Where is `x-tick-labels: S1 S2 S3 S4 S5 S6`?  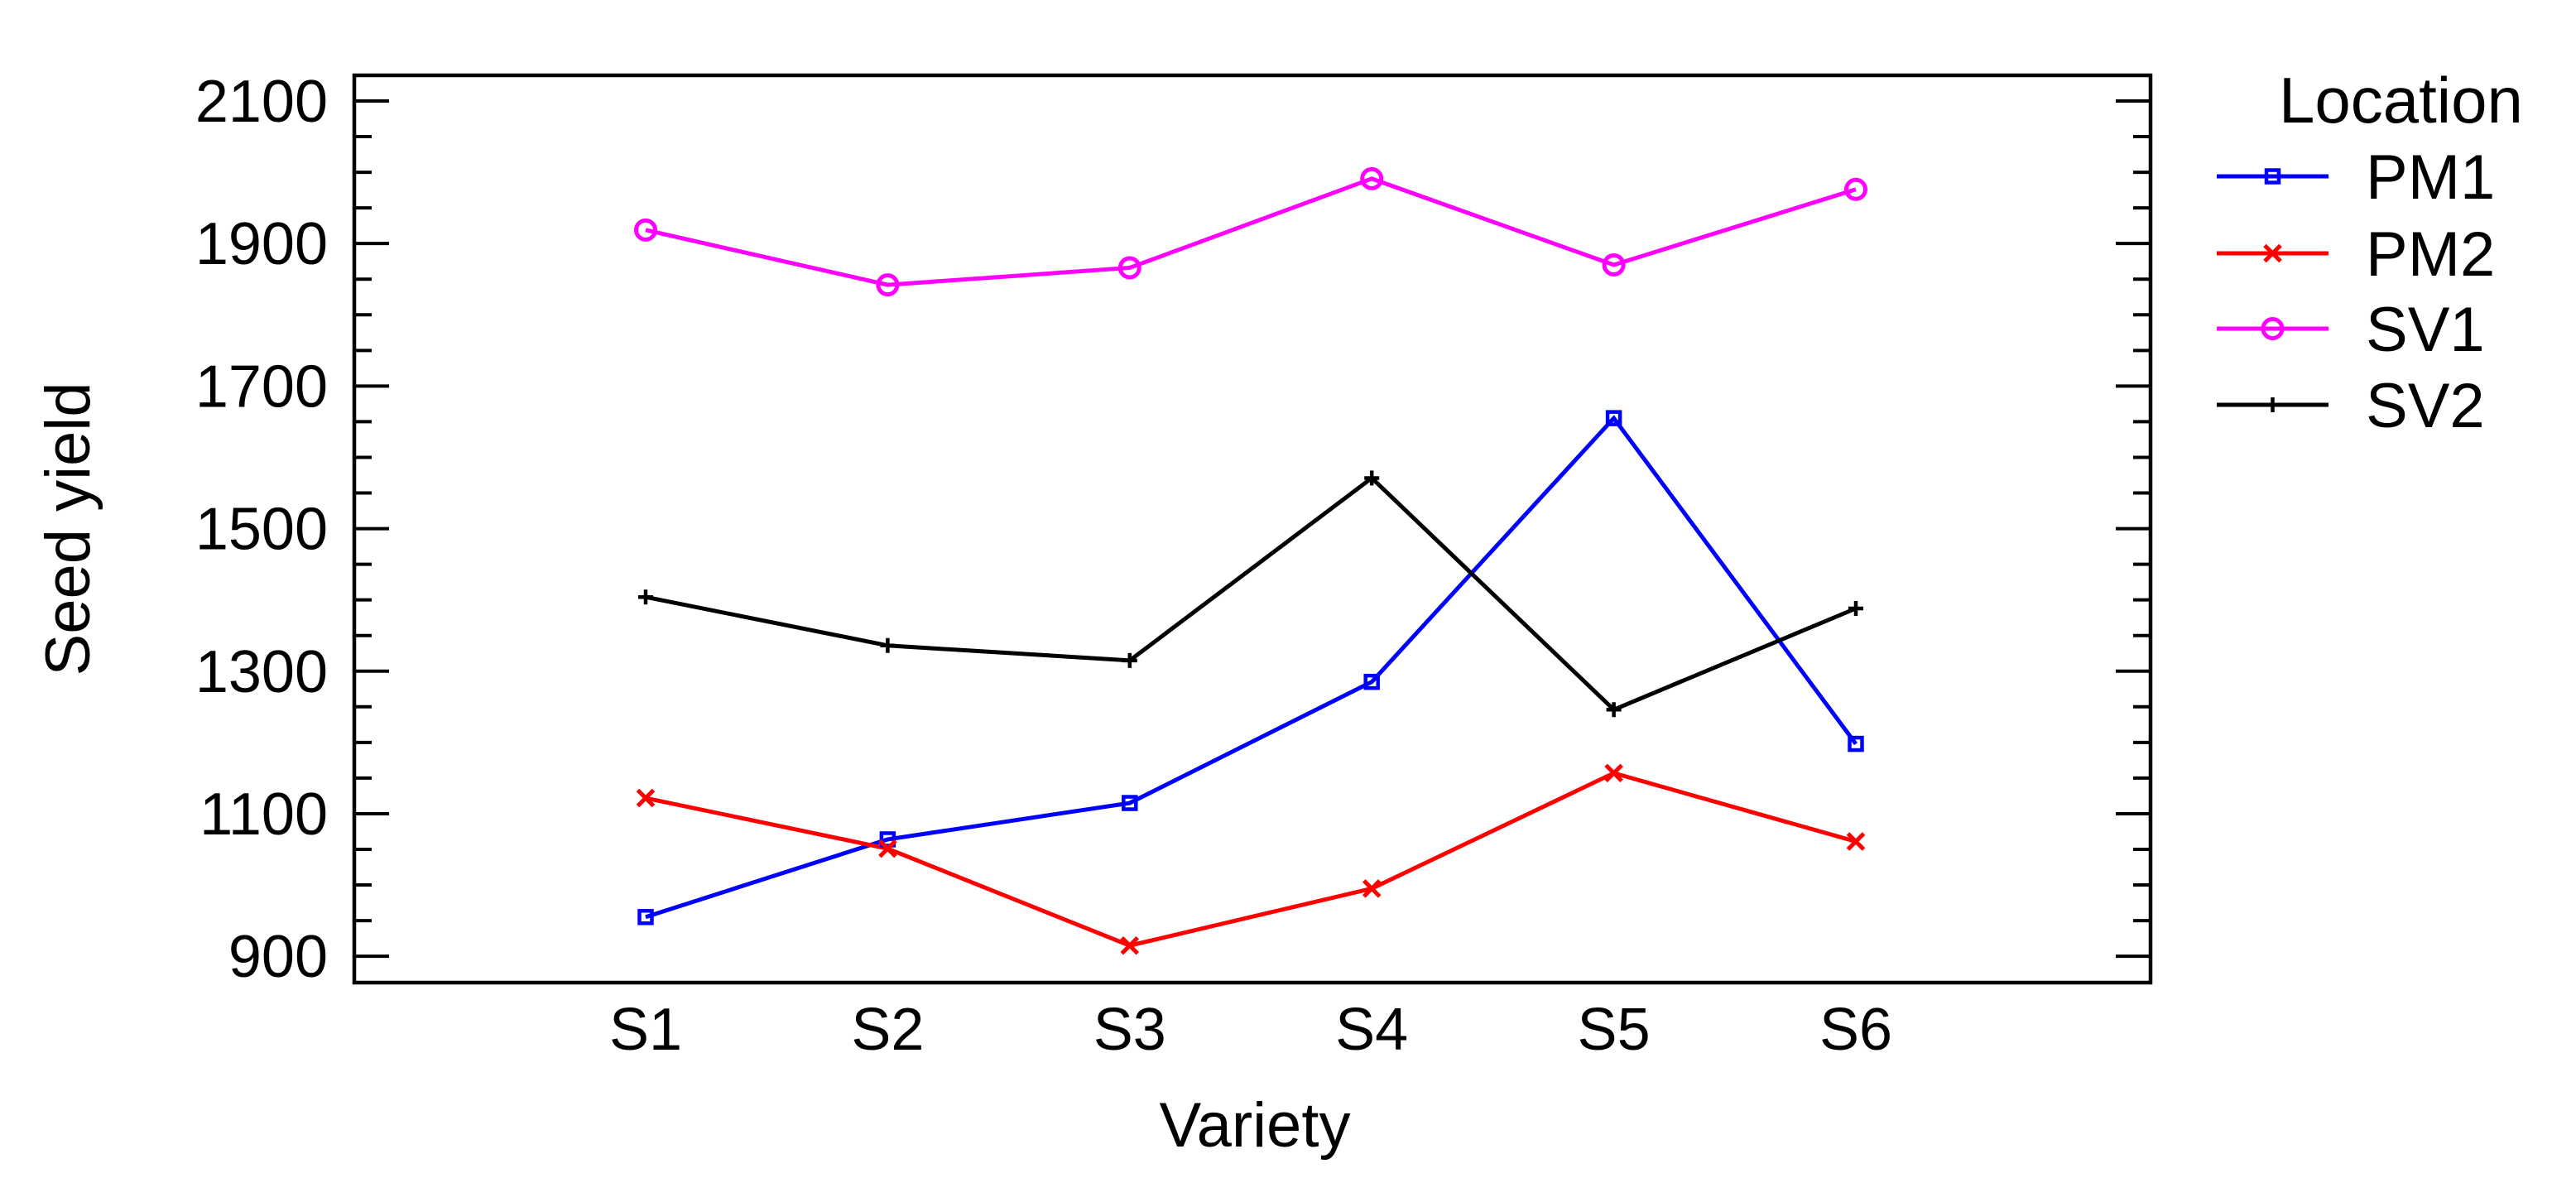
x-tick-labels: S1 S2 S3 S4 S5 S6 is located at coordinates (1250, 1030).